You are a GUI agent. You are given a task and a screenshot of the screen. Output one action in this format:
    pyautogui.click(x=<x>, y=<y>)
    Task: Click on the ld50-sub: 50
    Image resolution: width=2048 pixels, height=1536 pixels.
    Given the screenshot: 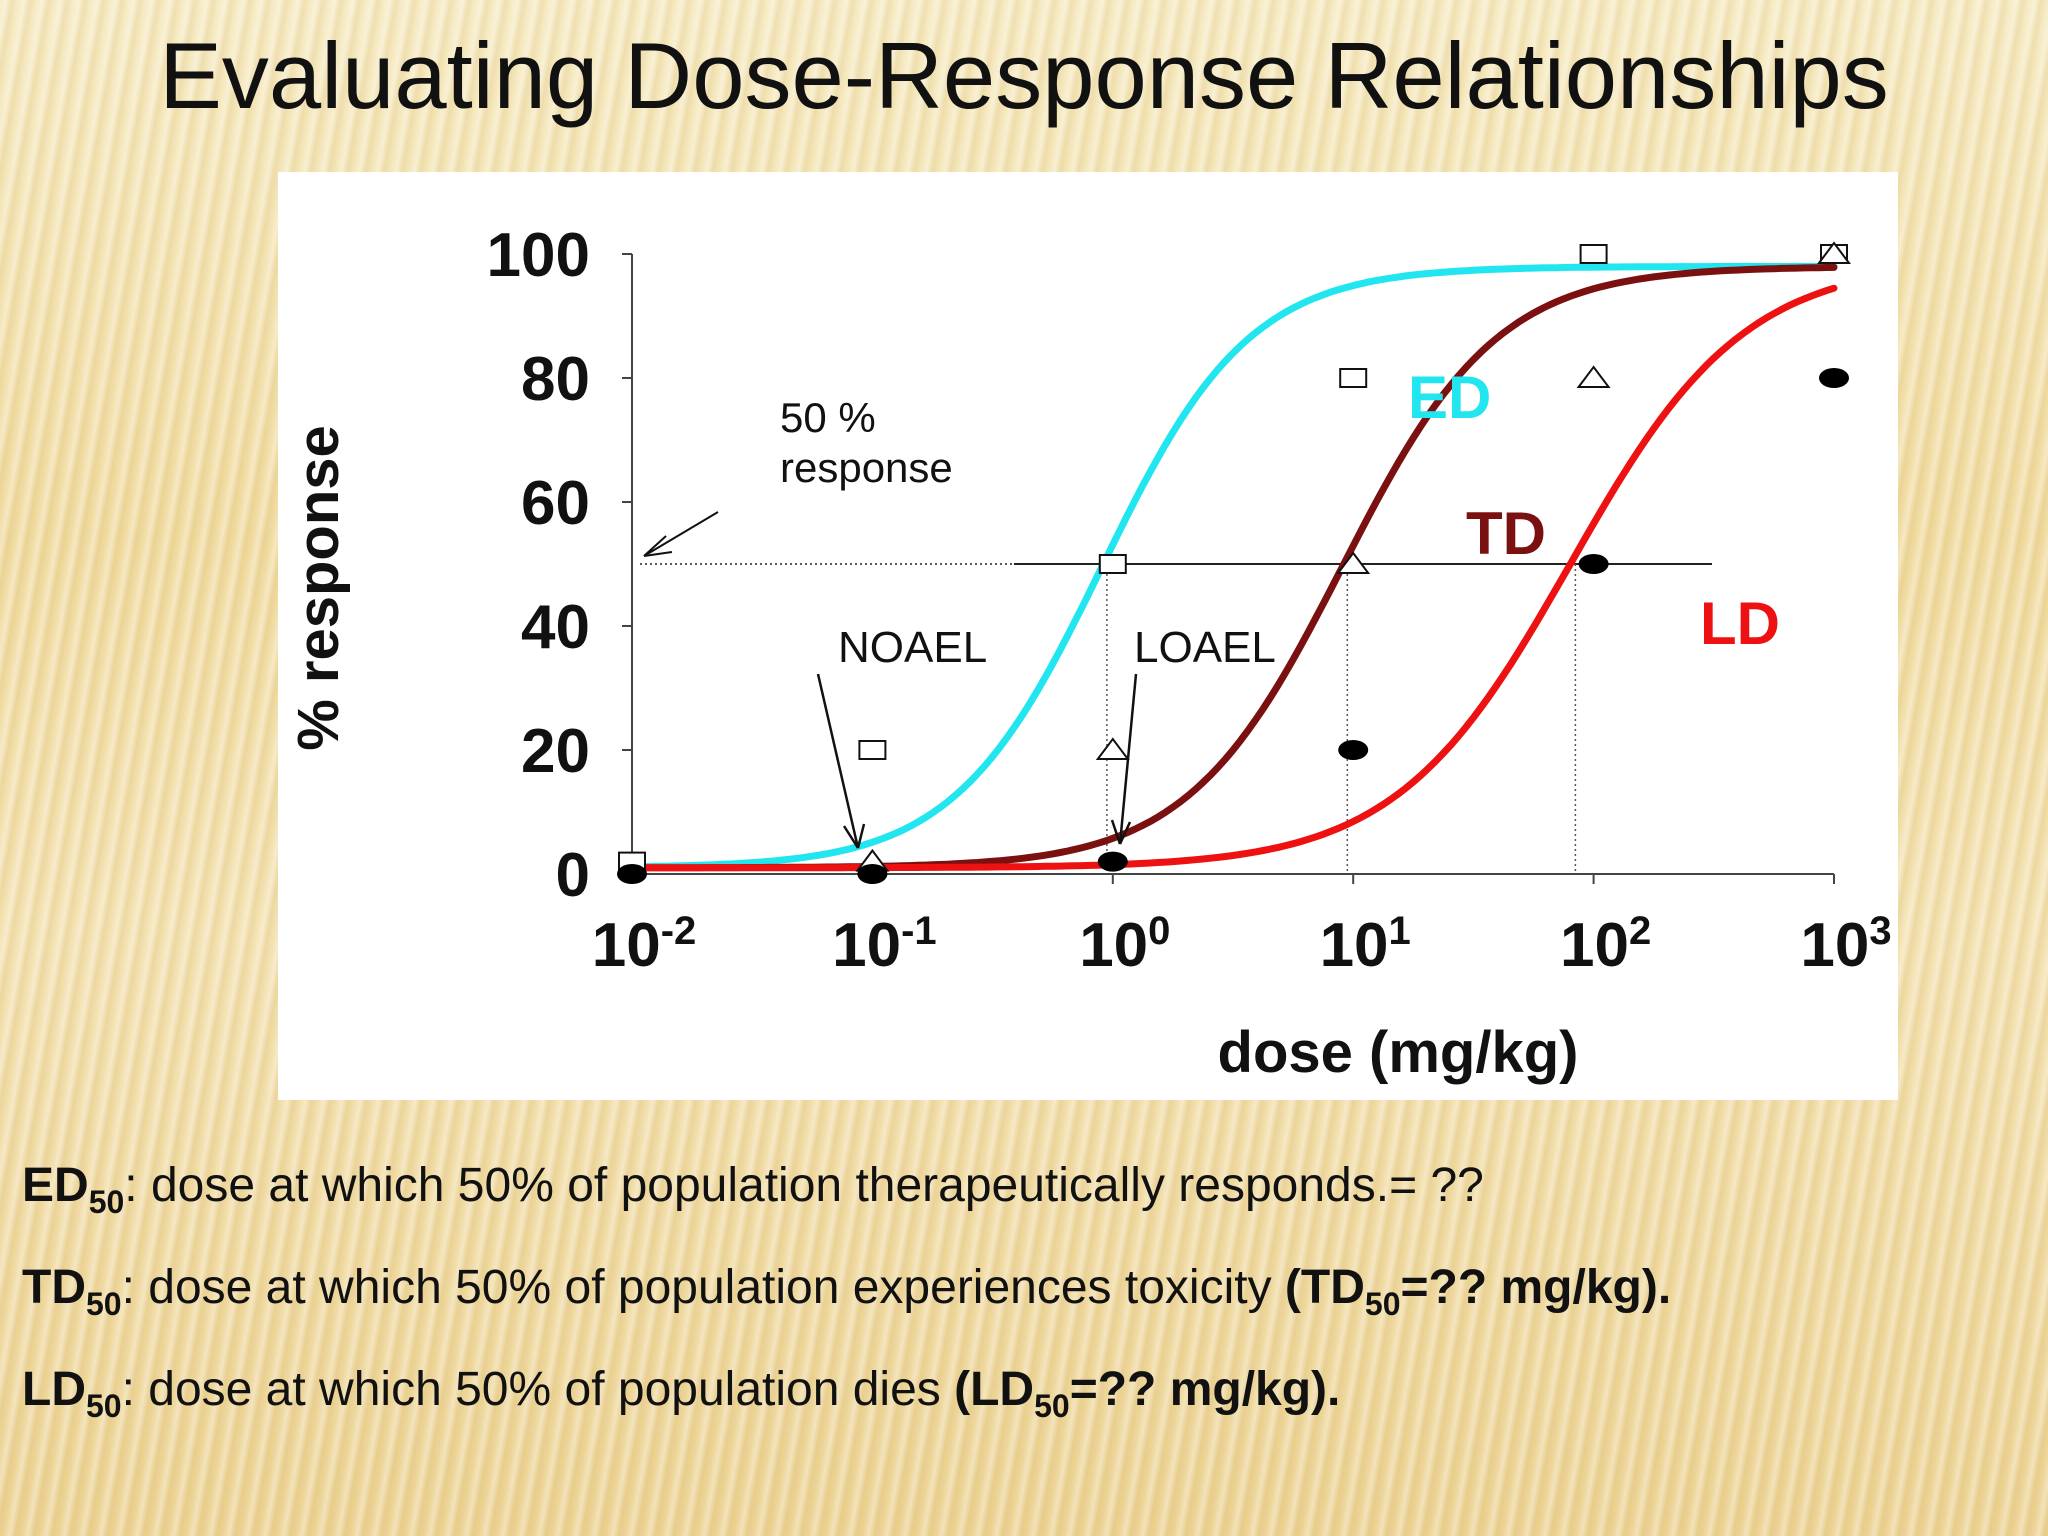 What is the action you would take?
    pyautogui.click(x=103, y=1406)
    